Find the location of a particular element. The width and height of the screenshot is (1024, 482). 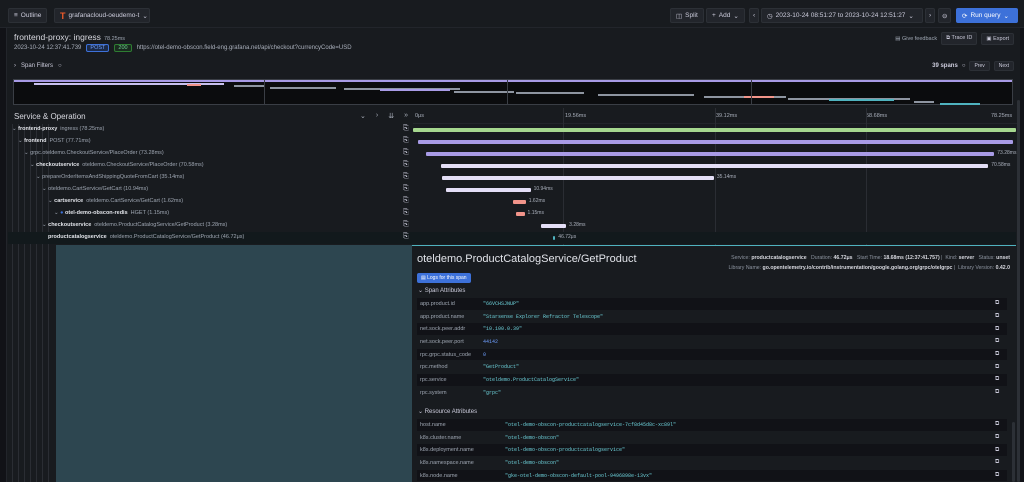

span-label: ⌄ frontend-proxy ingress (78.25ms) is located at coordinates (58, 129).